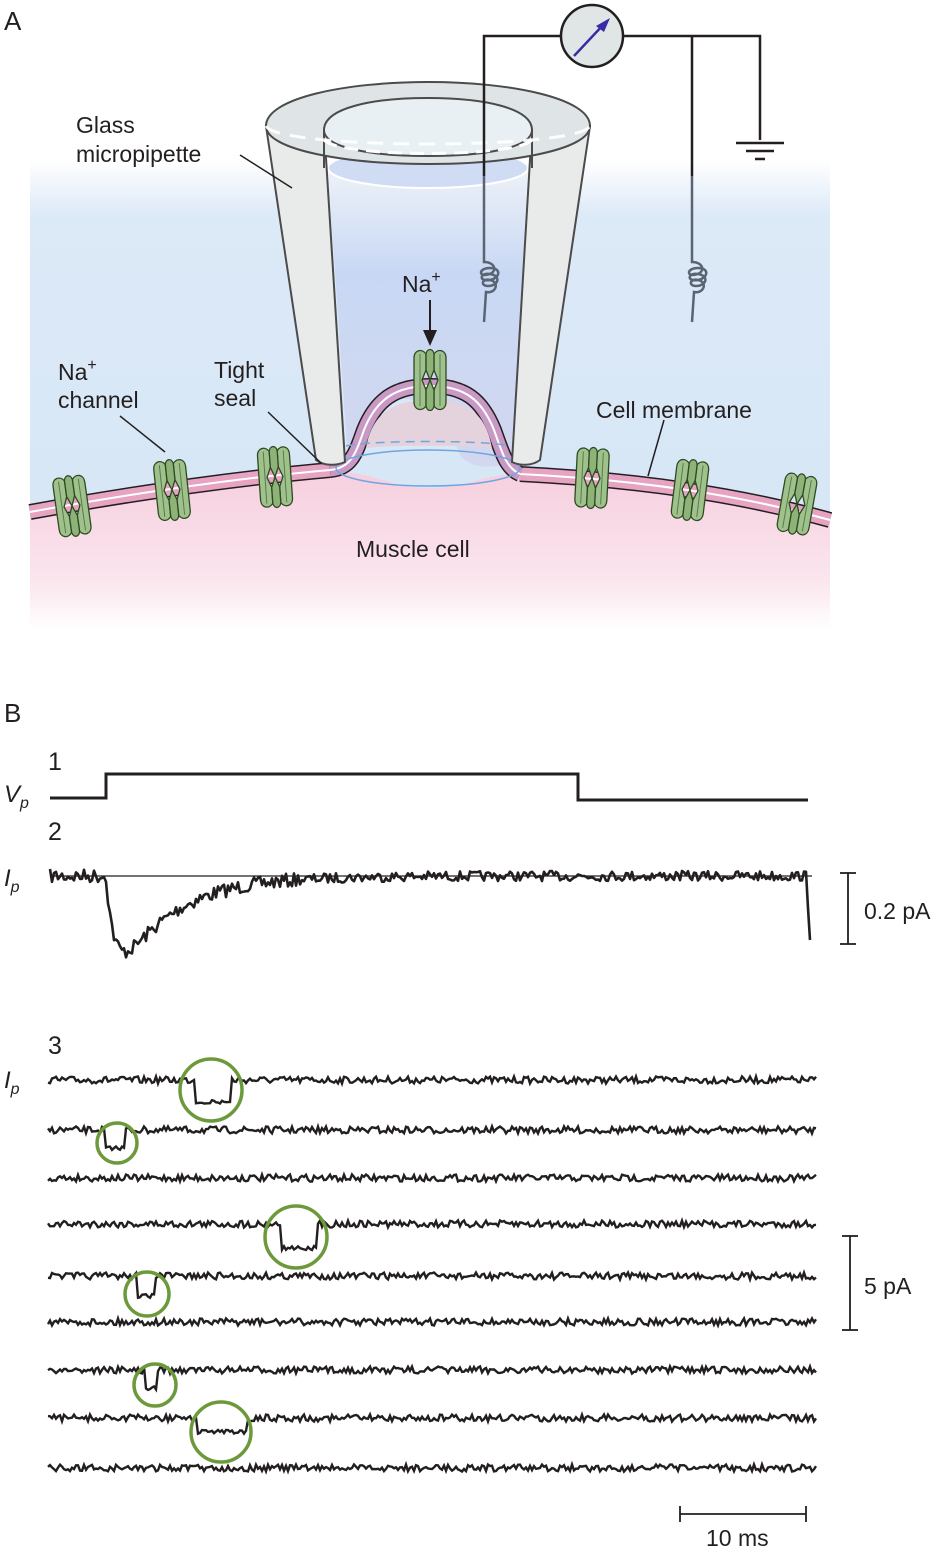  Describe the element at coordinates (888, 1286) in the screenshot. I see `scale-label-large: 5 pA` at that location.